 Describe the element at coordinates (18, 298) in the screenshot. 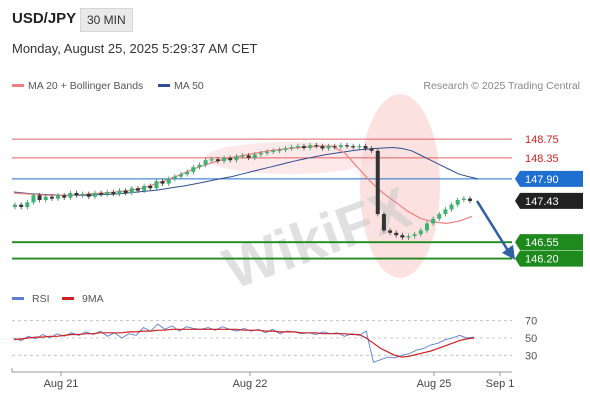

I see `rsi-swatch` at that location.